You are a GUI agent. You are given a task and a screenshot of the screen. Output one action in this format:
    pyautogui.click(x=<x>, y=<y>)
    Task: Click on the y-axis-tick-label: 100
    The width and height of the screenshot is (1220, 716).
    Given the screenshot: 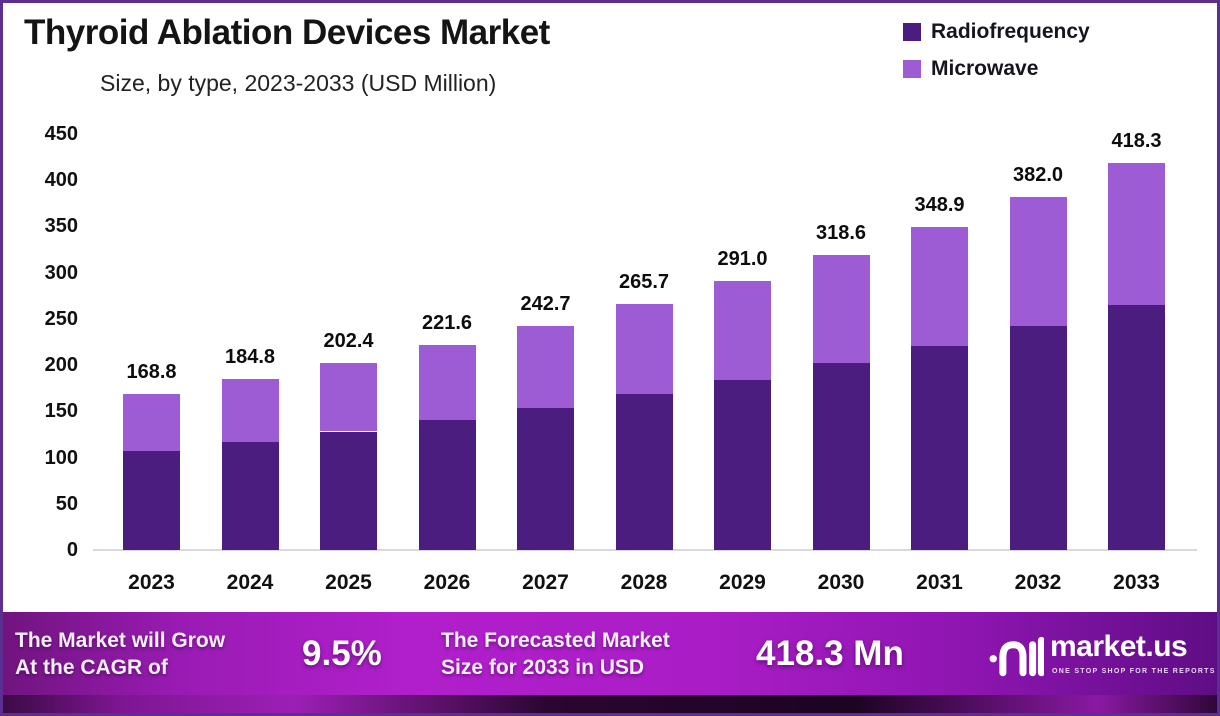 What is the action you would take?
    pyautogui.click(x=61, y=457)
    